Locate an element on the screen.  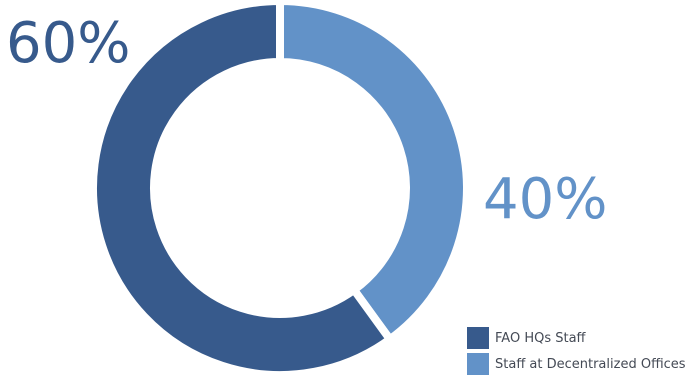
legend-item-hq-staff: FAO HQs Staff is located at coordinates (576, 338).